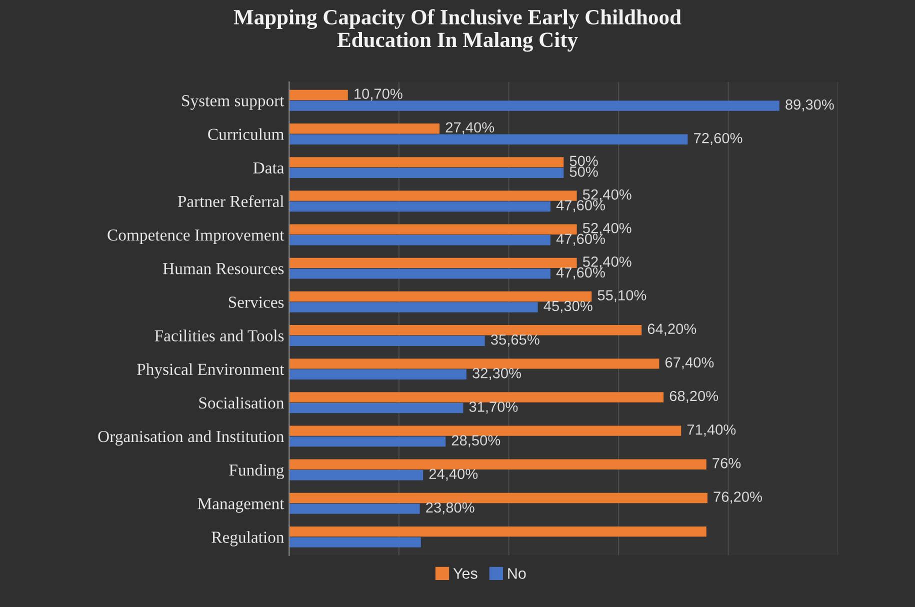 The height and width of the screenshot is (607, 915). I want to click on data-label: 32,30%, so click(496, 374).